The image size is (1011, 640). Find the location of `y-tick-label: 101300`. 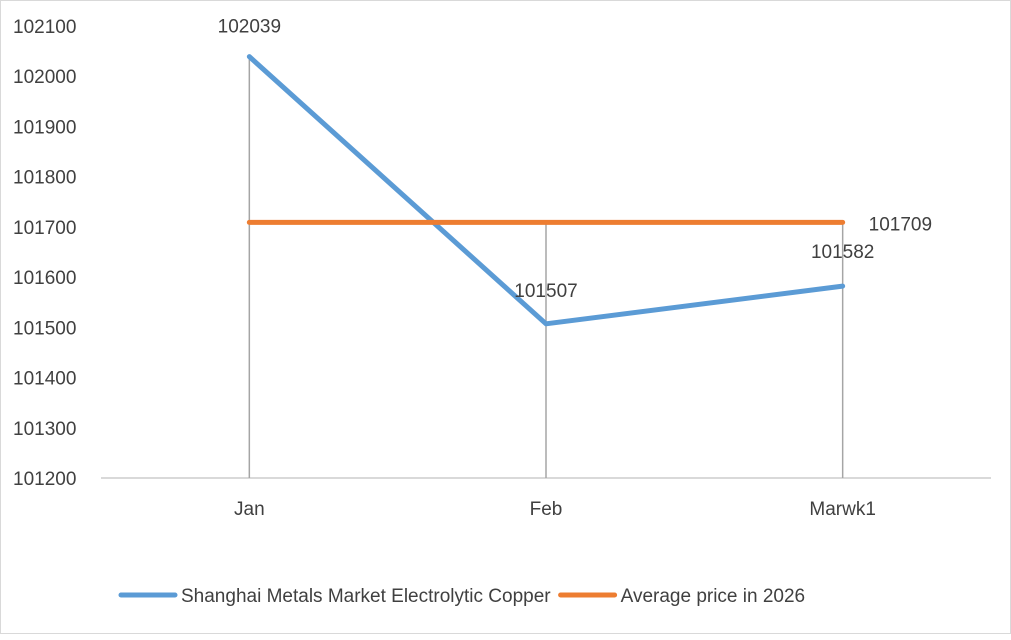

y-tick-label: 101300 is located at coordinates (44, 429).